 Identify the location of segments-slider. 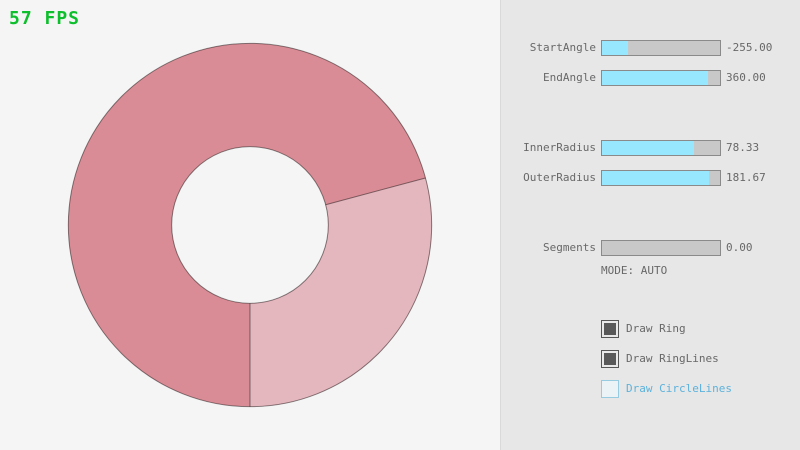
(661, 248).